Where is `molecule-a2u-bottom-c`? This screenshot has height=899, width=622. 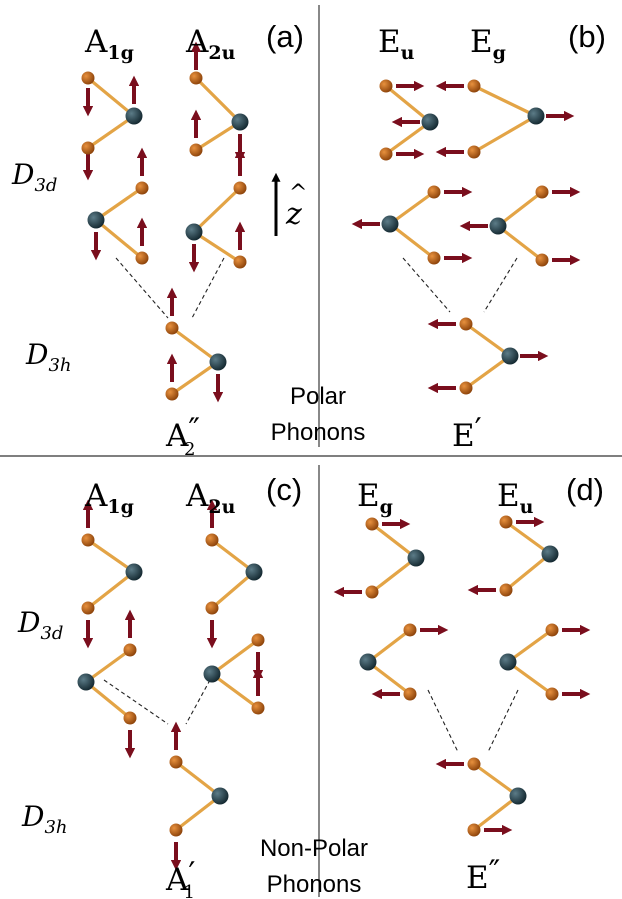
molecule-a2u-bottom-c is located at coordinates (234, 674).